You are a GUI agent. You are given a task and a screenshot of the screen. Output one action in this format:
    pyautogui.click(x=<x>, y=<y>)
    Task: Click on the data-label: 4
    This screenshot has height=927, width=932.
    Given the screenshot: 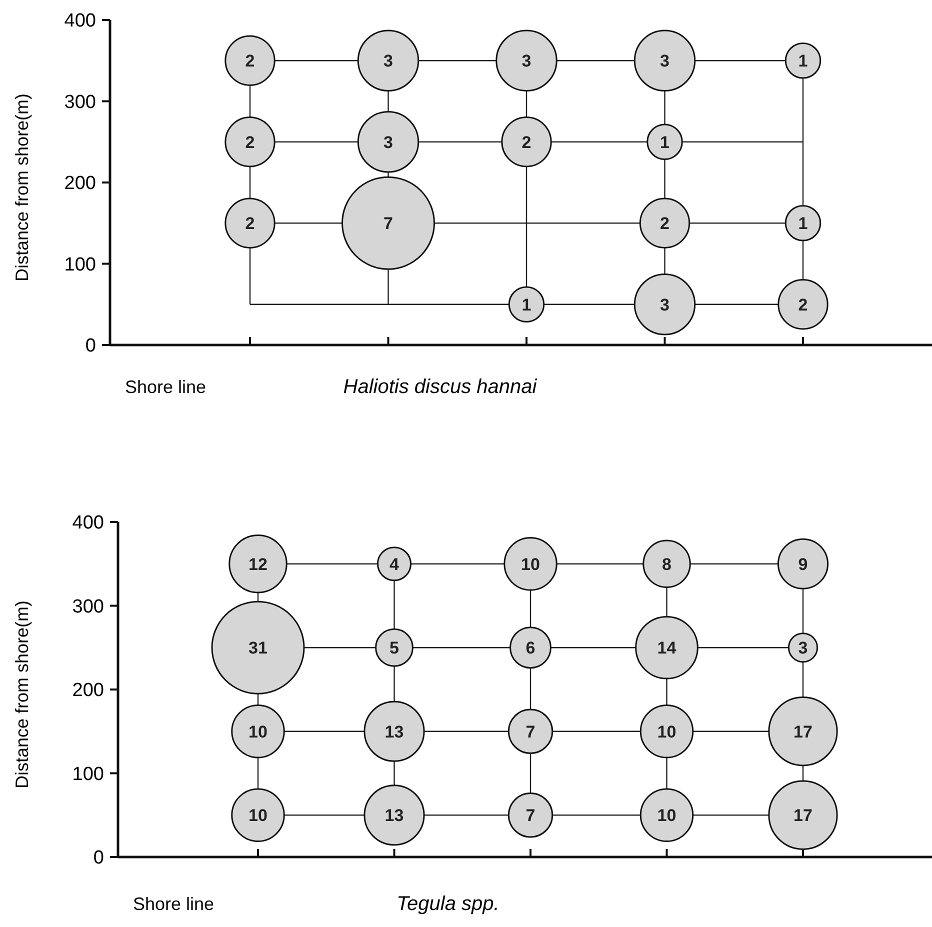 What is the action you would take?
    pyautogui.click(x=395, y=564)
    